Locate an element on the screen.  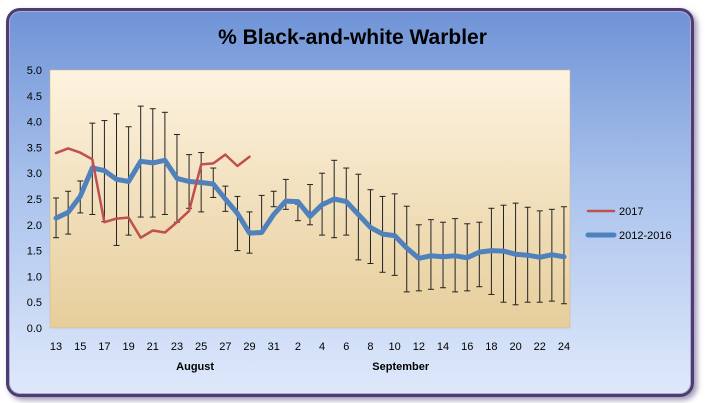
x-tick-label: 16 is located at coordinates (467, 347).